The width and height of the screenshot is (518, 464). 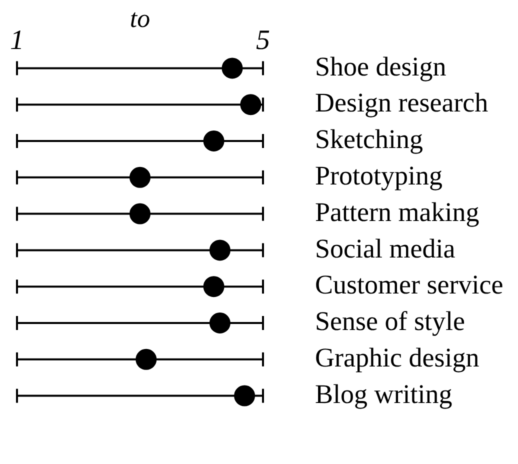 I want to click on y-tick-label: Design research, so click(x=402, y=103).